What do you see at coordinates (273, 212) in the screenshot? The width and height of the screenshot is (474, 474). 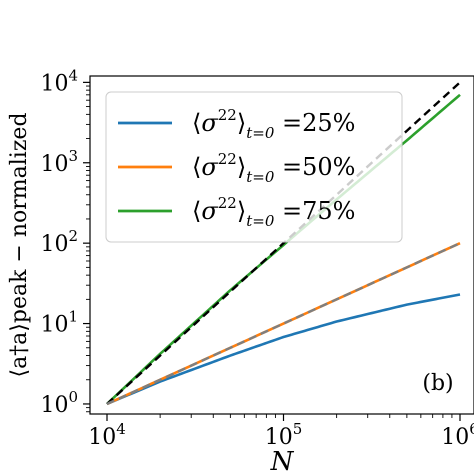 I see `legend-entry: ⟨σ22⟩t=0 =75%` at bounding box center [273, 212].